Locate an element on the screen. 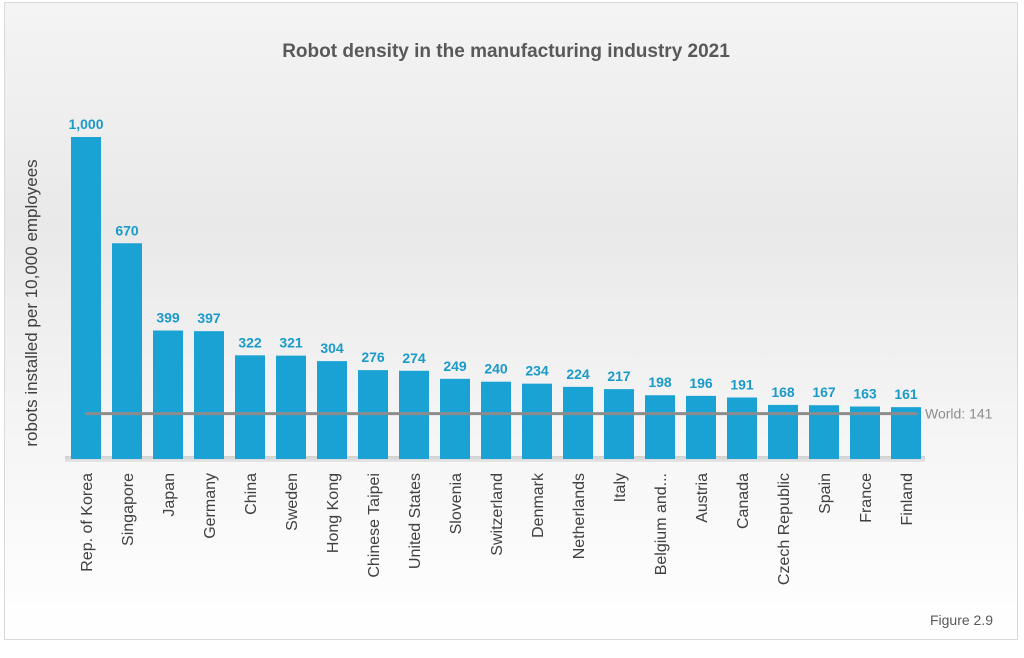 Image resolution: width=1024 pixels, height=658 pixels. category-label-13: Italy is located at coordinates (620, 487).